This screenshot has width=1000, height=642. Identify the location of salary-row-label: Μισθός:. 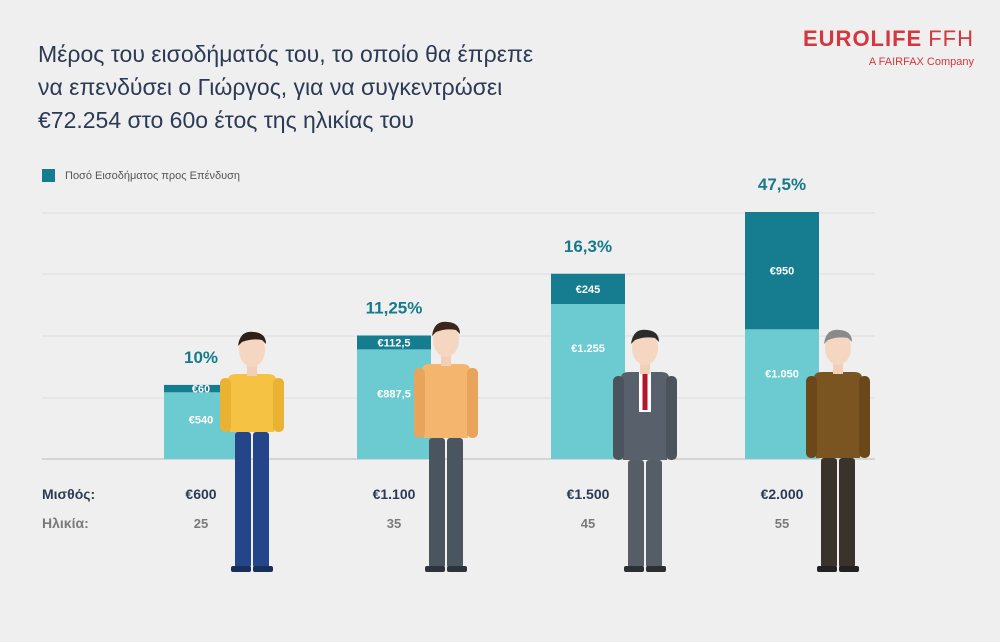
(68, 494).